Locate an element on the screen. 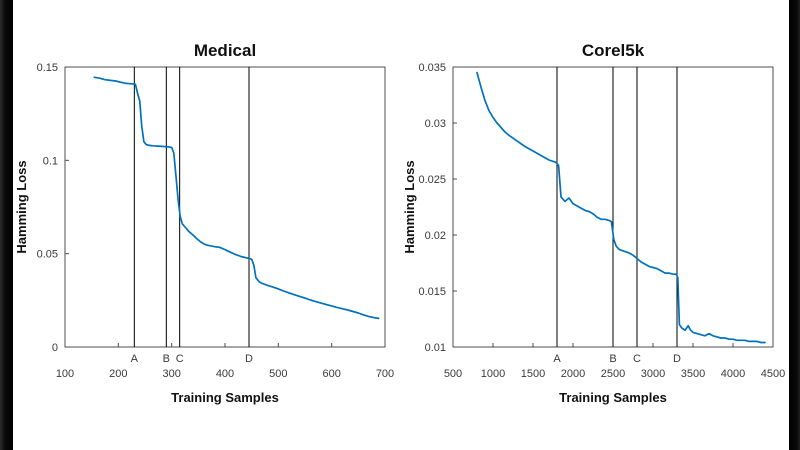 The image size is (800, 450). y-tick-label: 0.02 is located at coordinates (435, 236).